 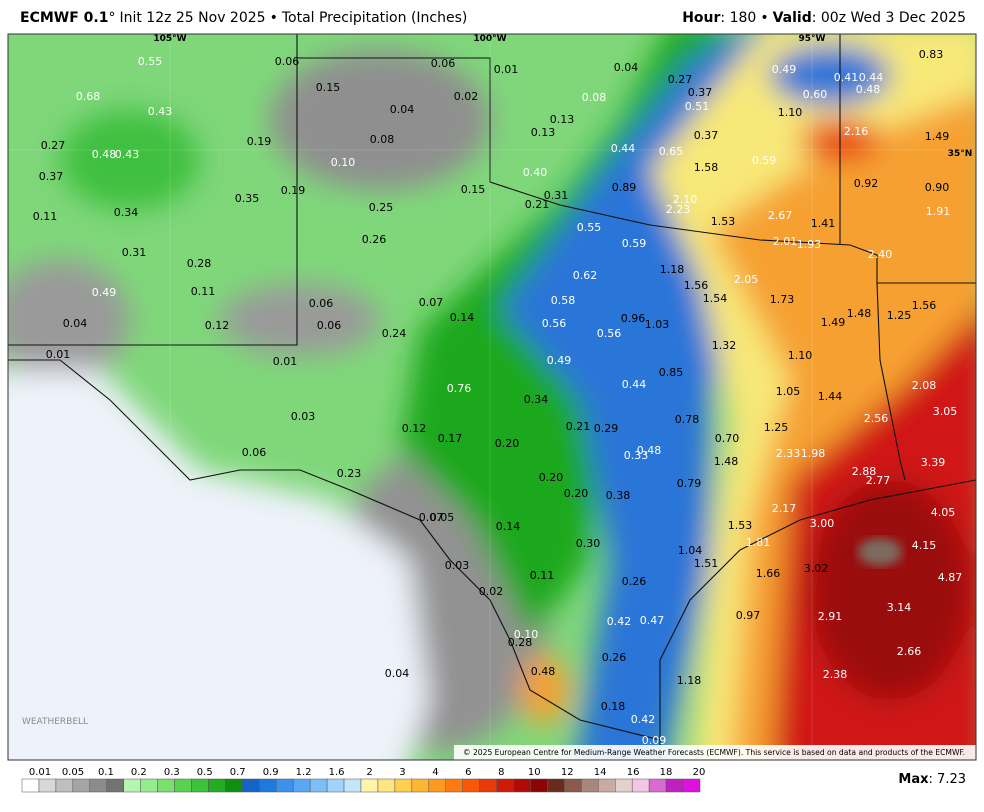 I want to click on logo: WEATHERBELL, so click(x=55, y=722).